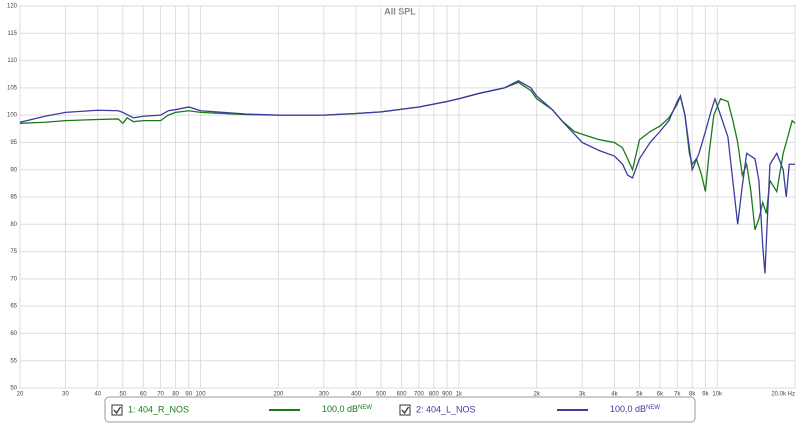 Image resolution: width=800 pixels, height=425 pixels. Describe the element at coordinates (12, 88) in the screenshot. I see `y-tick-label: 105` at that location.